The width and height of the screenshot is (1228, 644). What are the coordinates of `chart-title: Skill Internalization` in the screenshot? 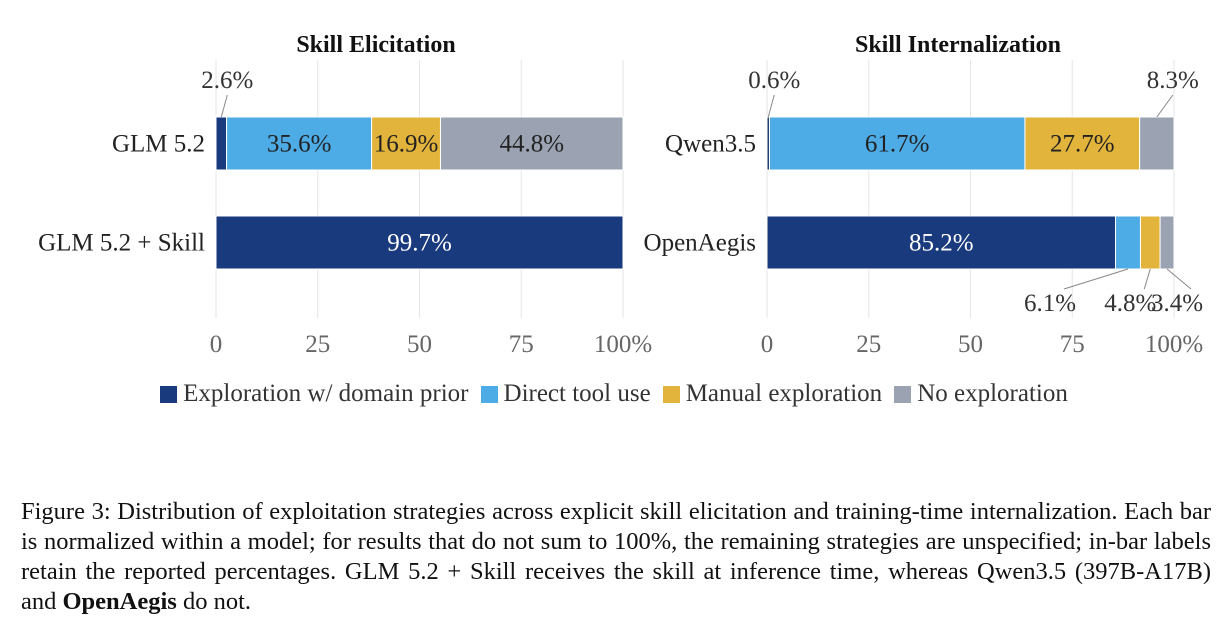 It's located at (958, 45).